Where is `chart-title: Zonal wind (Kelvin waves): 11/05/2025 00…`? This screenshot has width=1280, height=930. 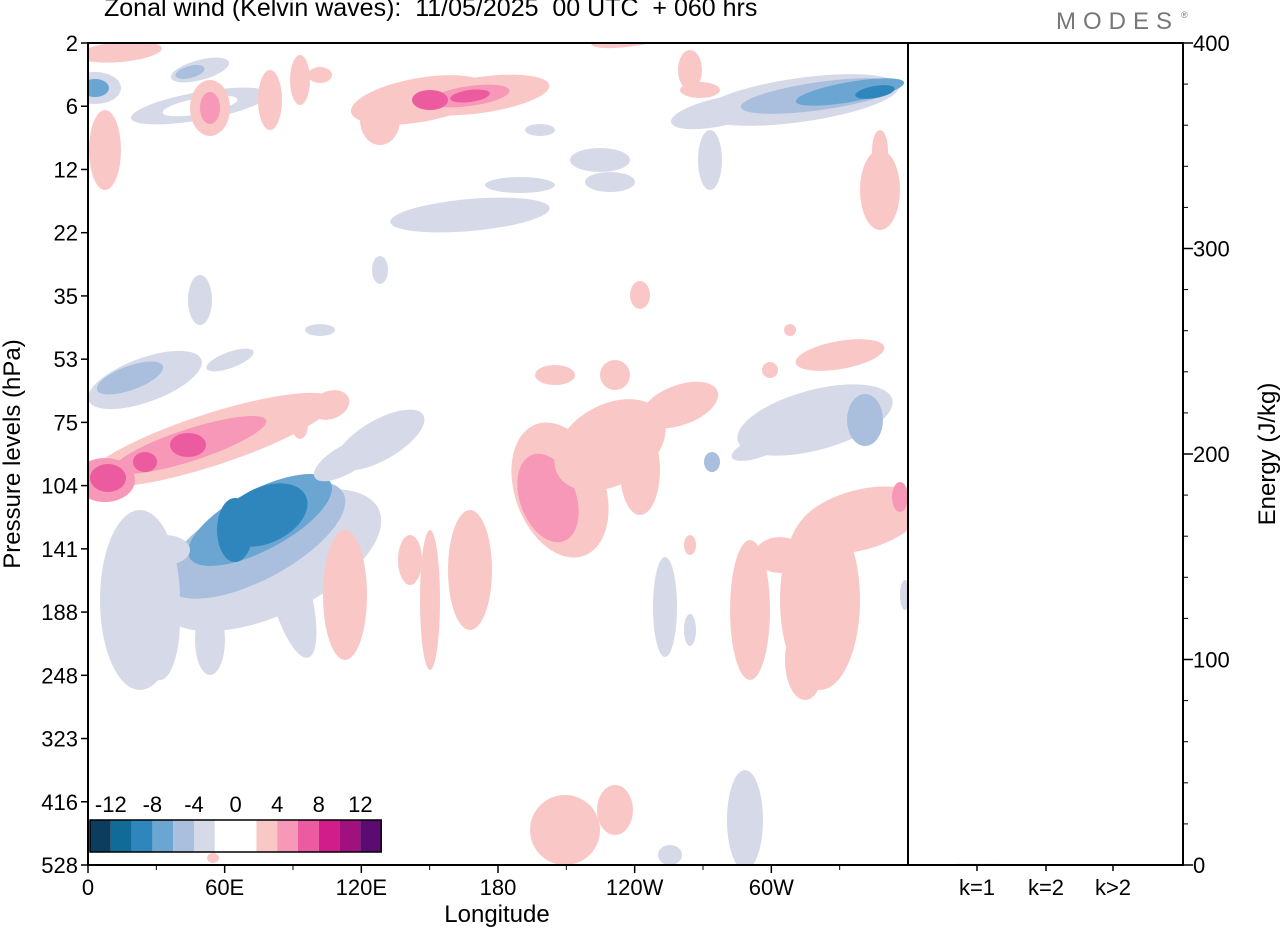 chart-title: Zonal wind (Kelvin waves): 11/05/2025 00… is located at coordinates (431, 11).